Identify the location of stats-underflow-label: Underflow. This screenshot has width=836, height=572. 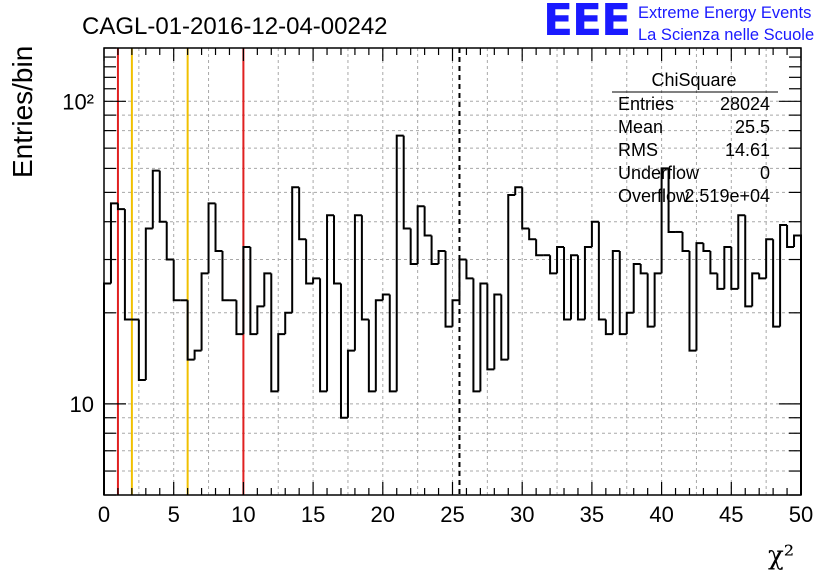
(659, 173).